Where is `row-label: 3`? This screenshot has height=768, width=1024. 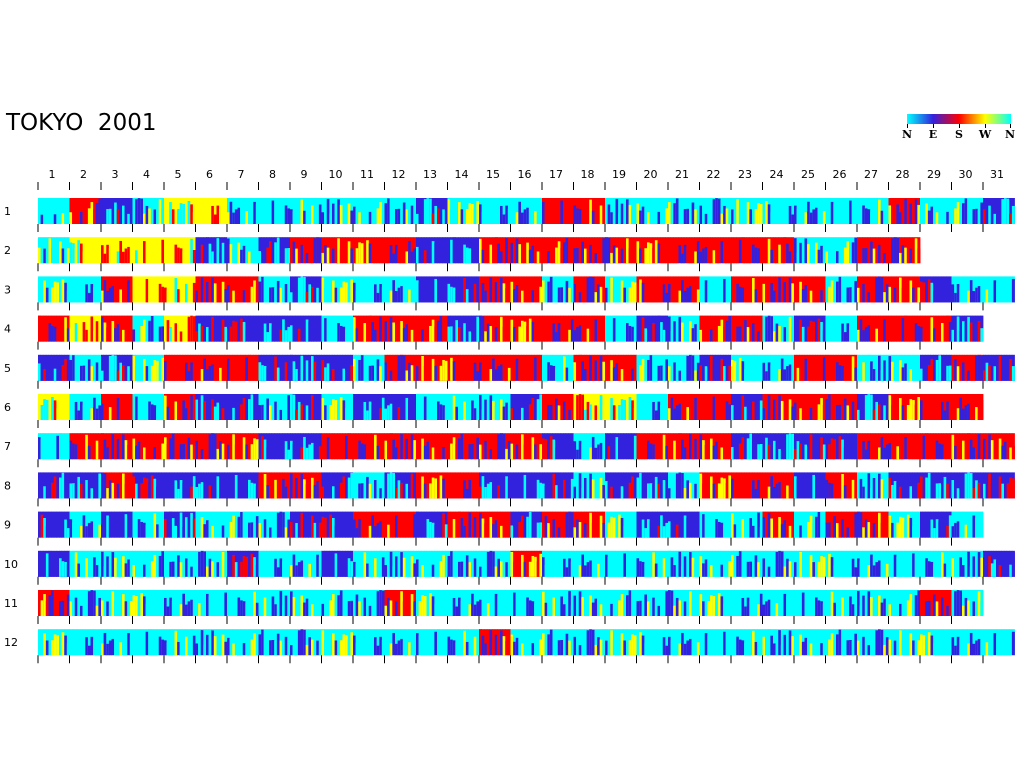
row-label: 3 is located at coordinates (7, 289).